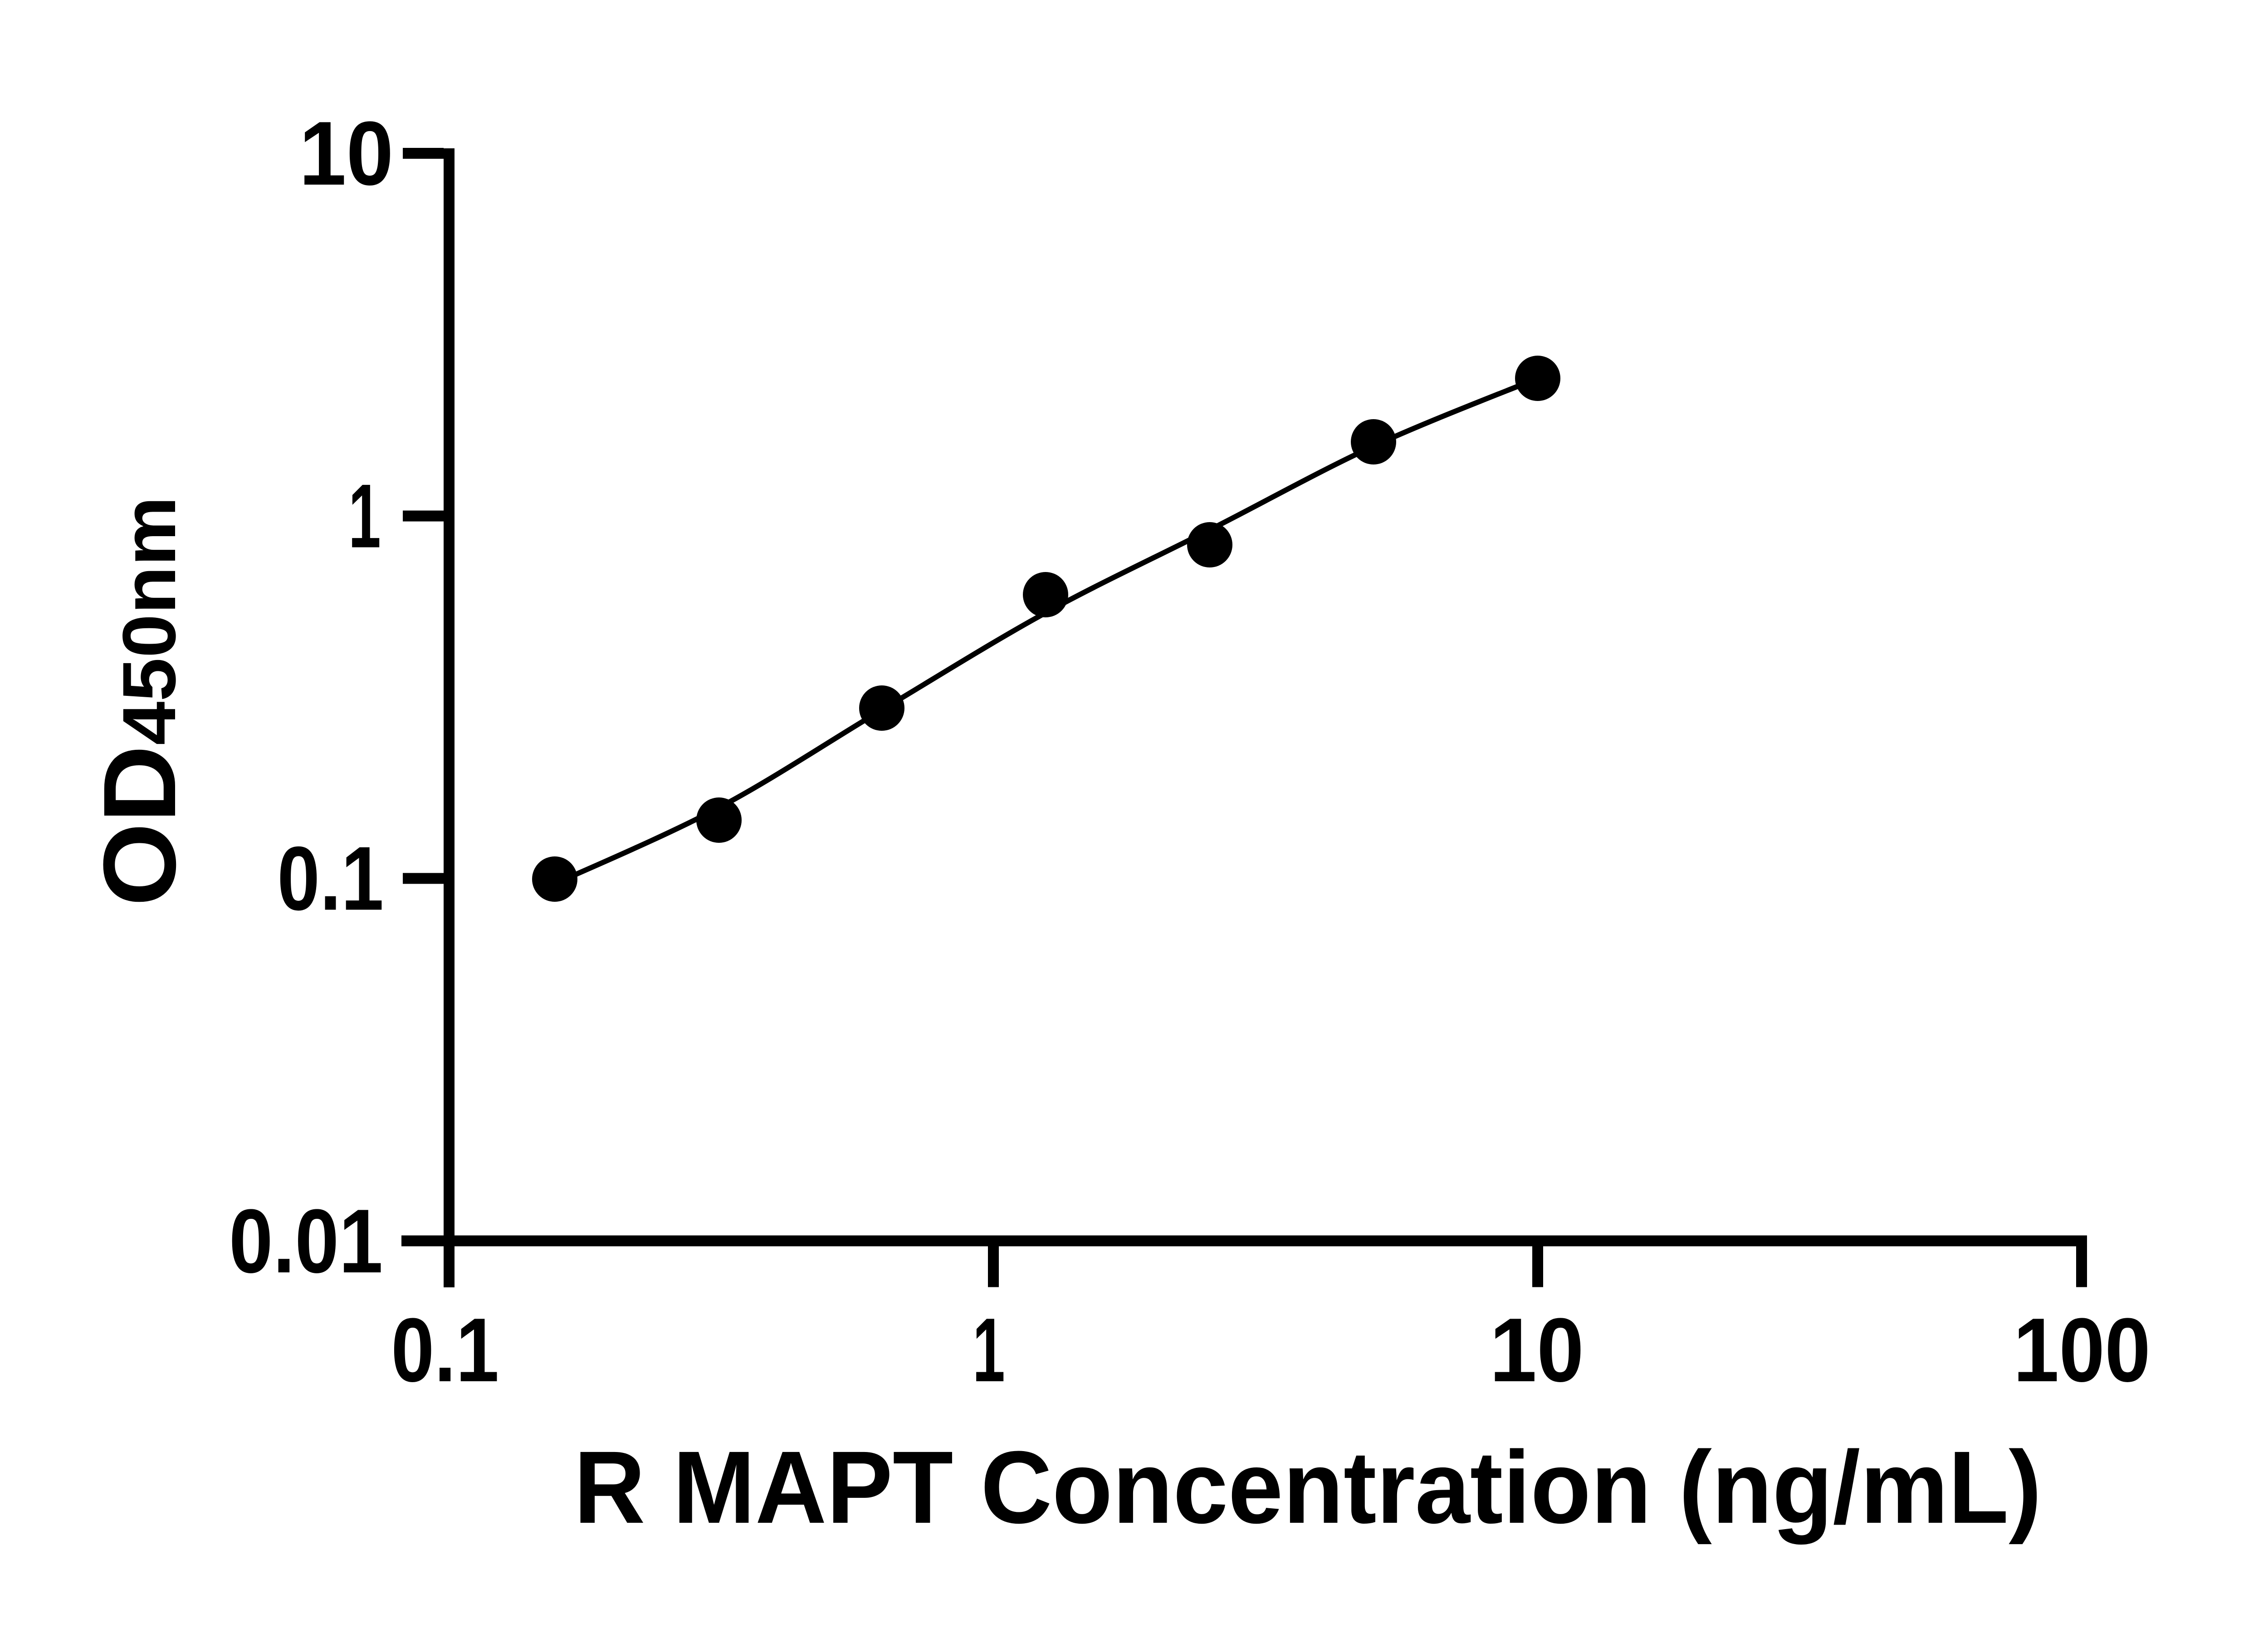 This screenshot has height=1633, width=2268. What do you see at coordinates (2082, 1350) in the screenshot?
I see `svg-text: 100` at bounding box center [2082, 1350].